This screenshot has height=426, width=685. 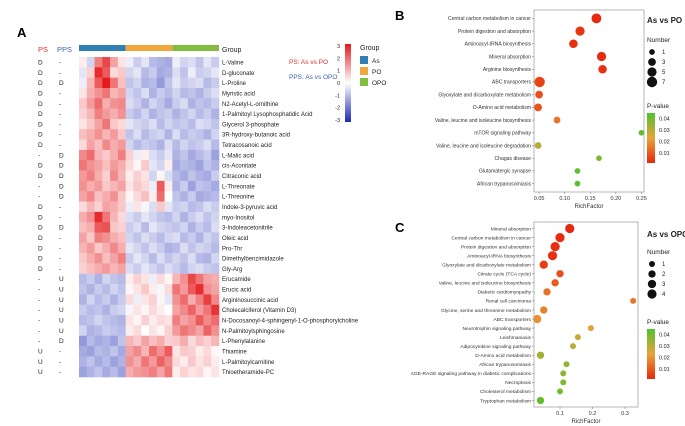 What do you see at coordinates (239, 167) in the screenshot?
I see `metabolite-label: cis-Aconitate` at bounding box center [239, 167].